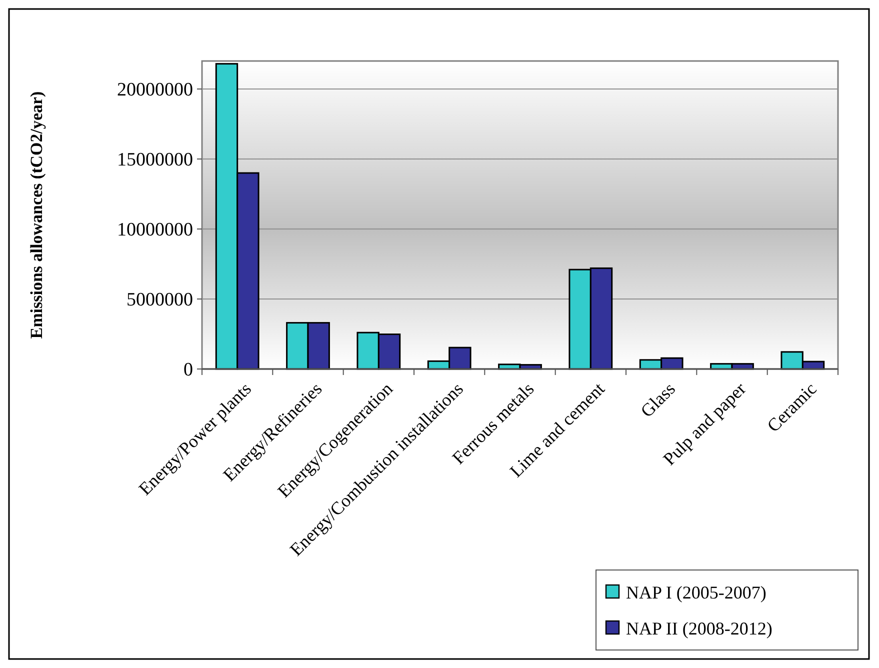 The width and height of the screenshot is (879, 668). Describe the element at coordinates (155, 90) in the screenshot. I see `y-tick-label: 20000000` at that location.